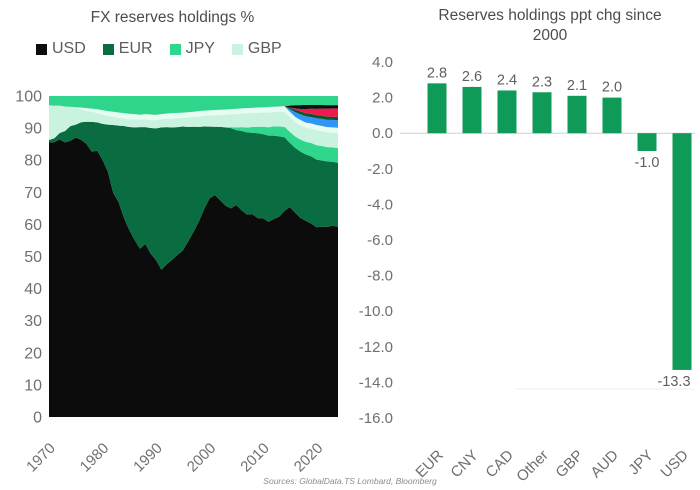  I want to click on legend-swatch-jpy, so click(175, 49).